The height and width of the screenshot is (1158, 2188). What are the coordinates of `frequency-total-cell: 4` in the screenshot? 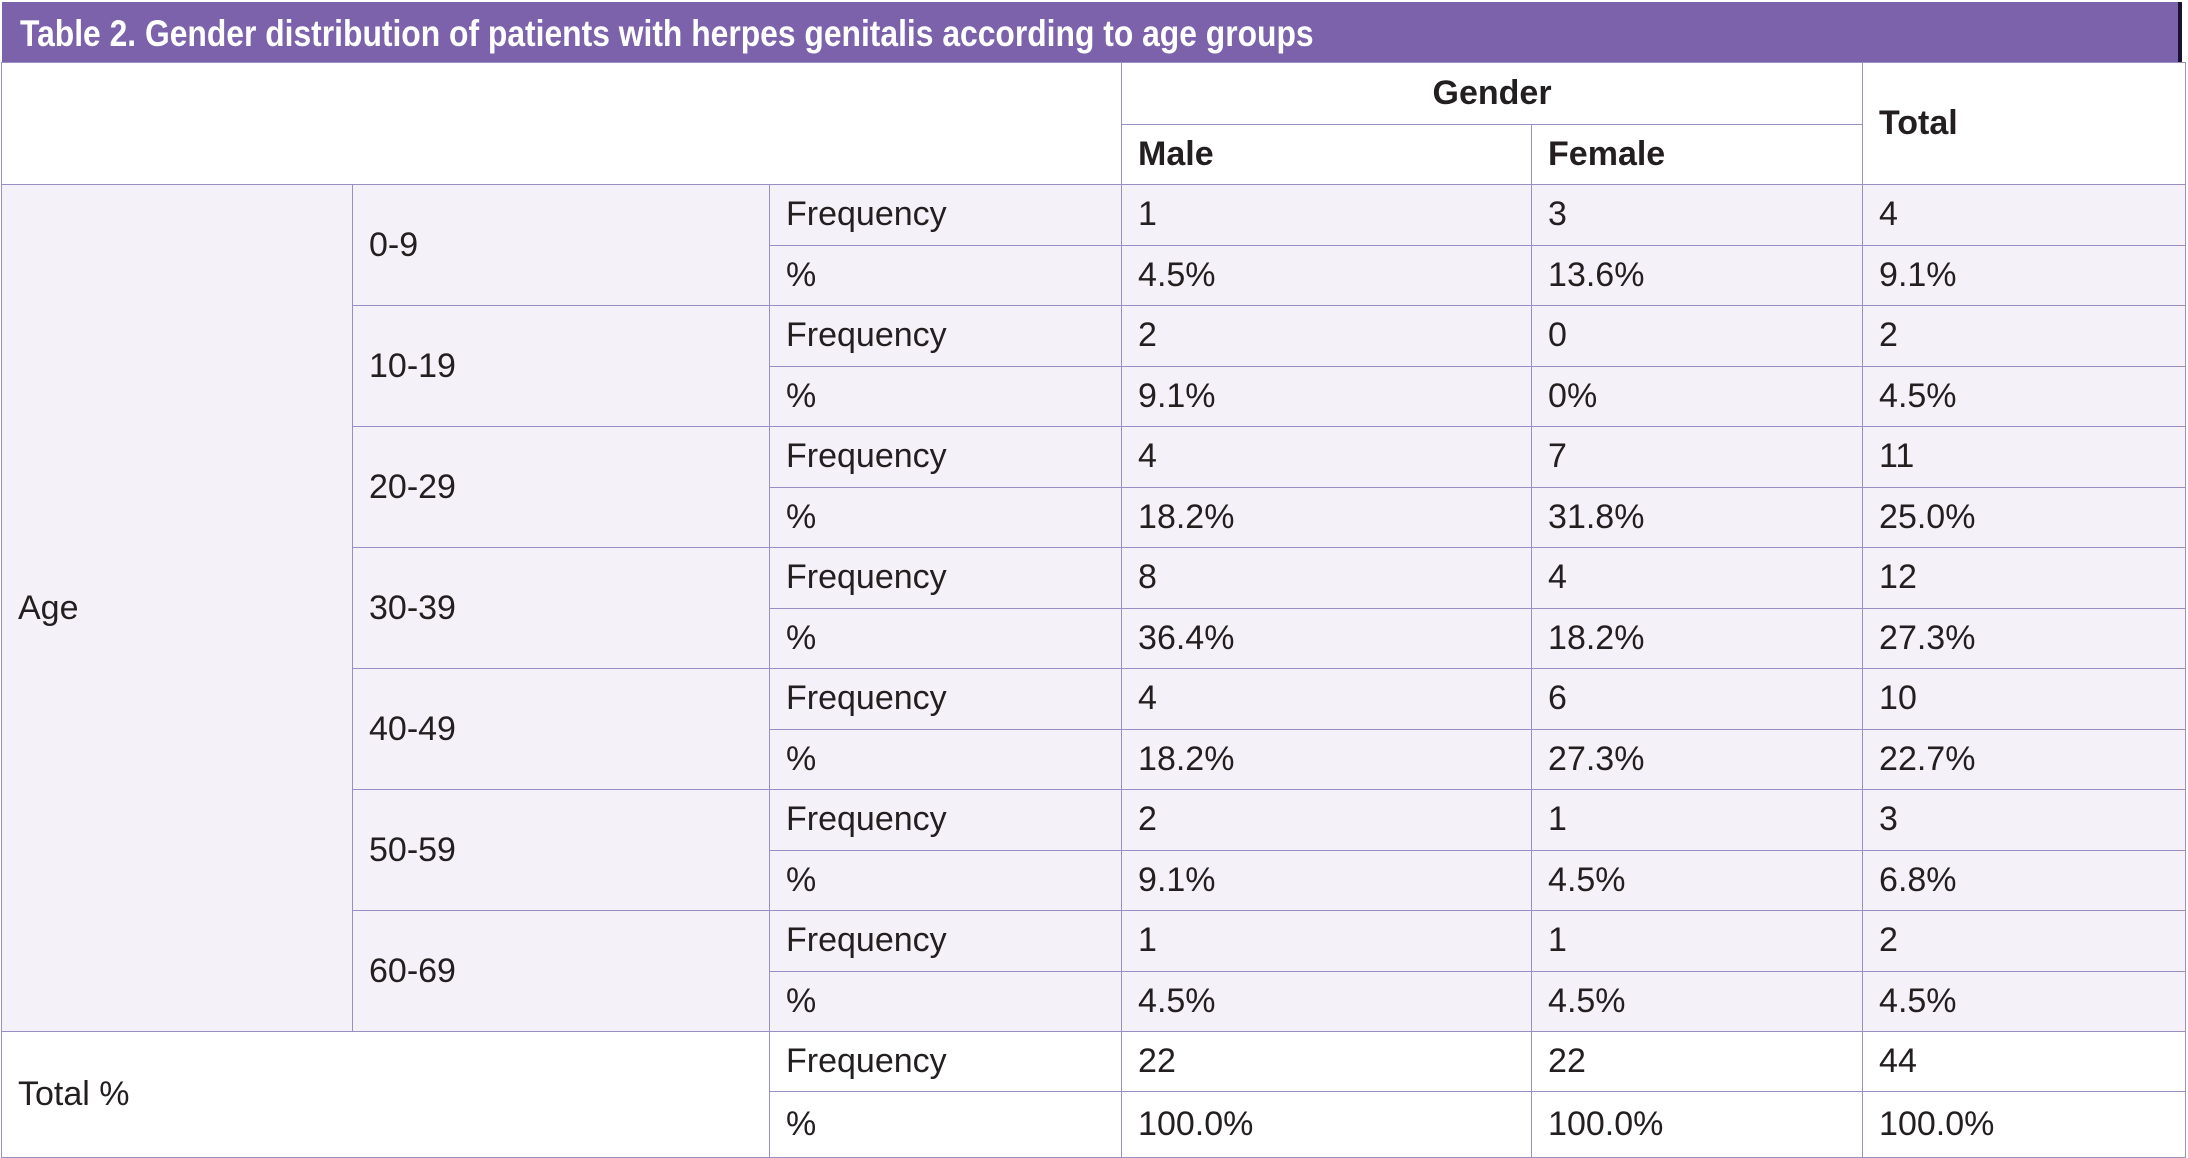 It's located at (2024, 215).